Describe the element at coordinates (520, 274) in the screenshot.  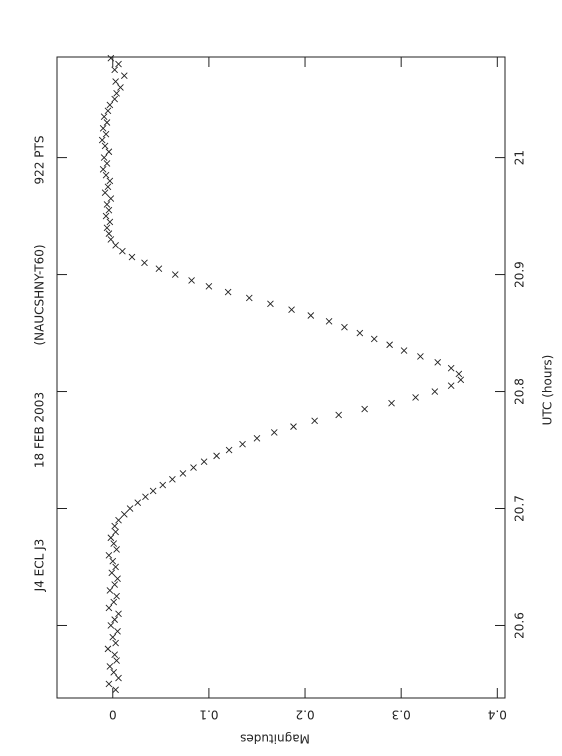
I see `x-tick-label: 20.9` at that location.